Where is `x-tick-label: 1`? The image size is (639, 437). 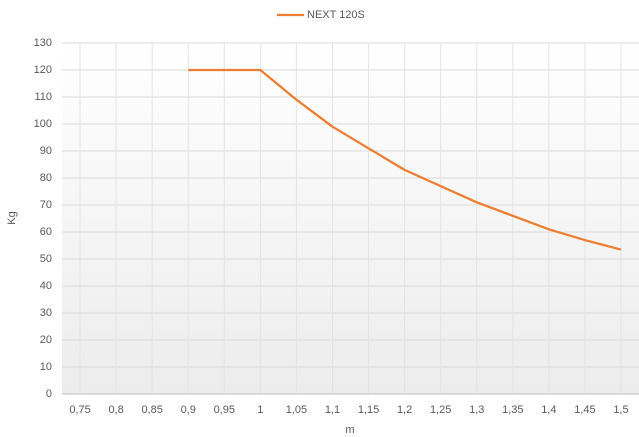 x-tick-label: 1 is located at coordinates (260, 410).